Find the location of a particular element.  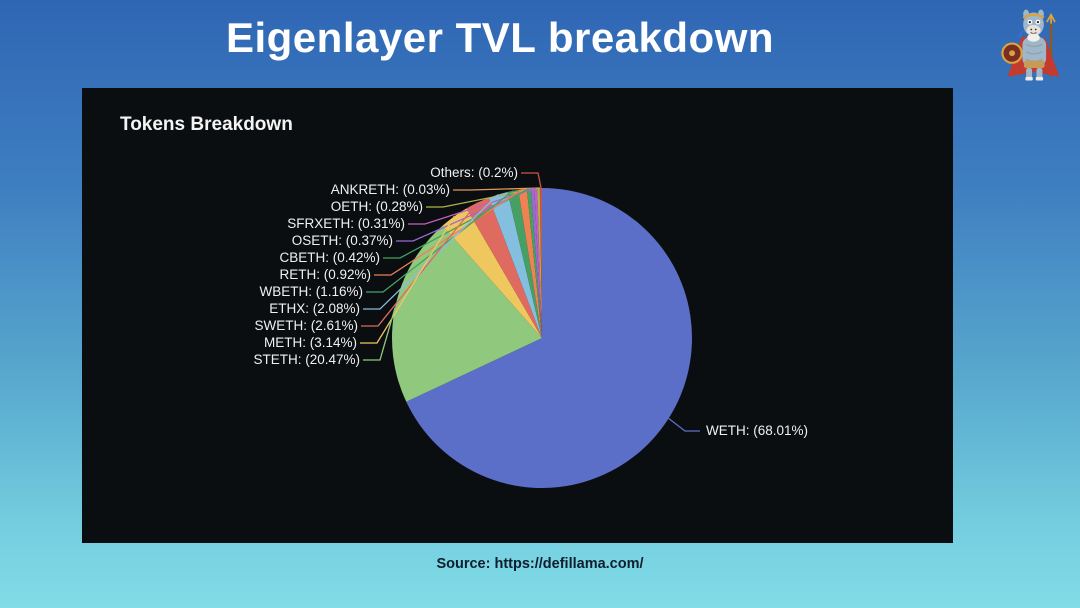

pie-slice-steth is located at coordinates (467, 313).